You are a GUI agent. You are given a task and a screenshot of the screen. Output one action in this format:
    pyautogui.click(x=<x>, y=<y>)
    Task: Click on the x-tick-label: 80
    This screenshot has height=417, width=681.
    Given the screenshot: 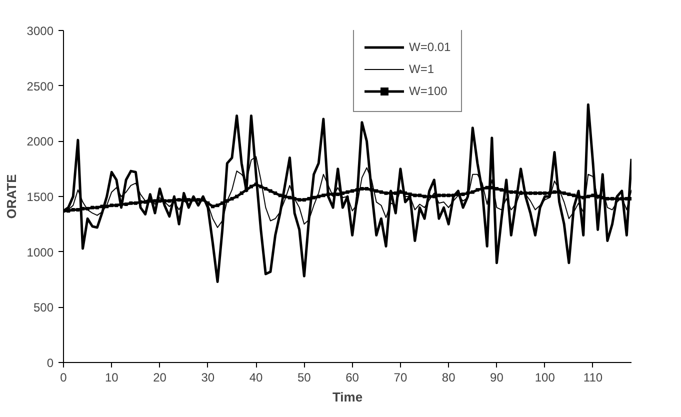 What is the action you would take?
    pyautogui.click(x=449, y=377)
    